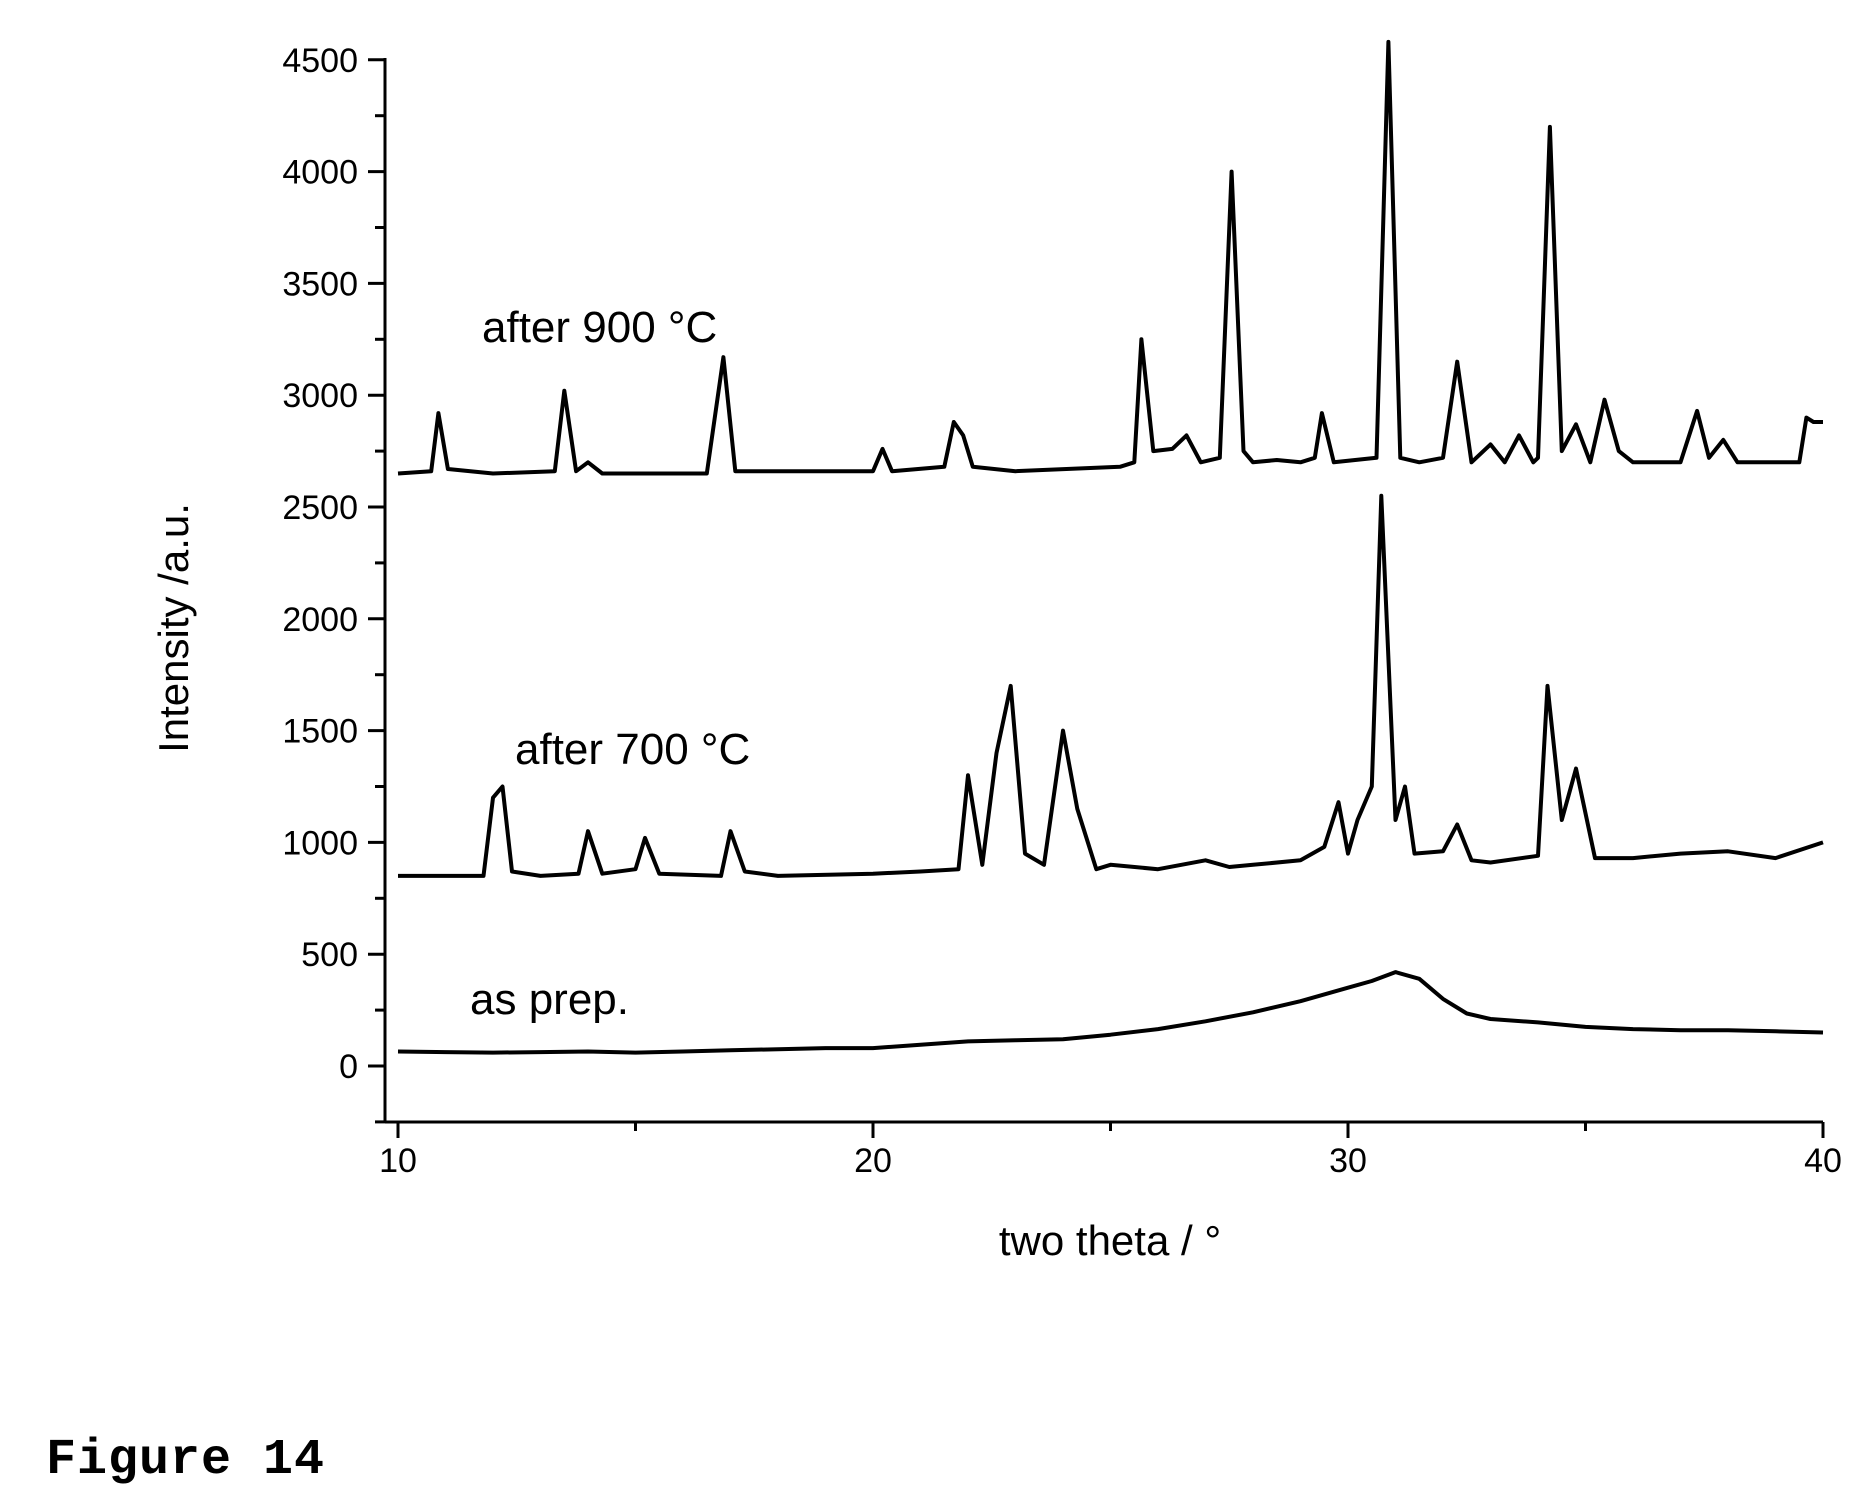 This screenshot has width=1851, height=1506. What do you see at coordinates (1348, 1161) in the screenshot?
I see `x-tick-label: 30` at bounding box center [1348, 1161].